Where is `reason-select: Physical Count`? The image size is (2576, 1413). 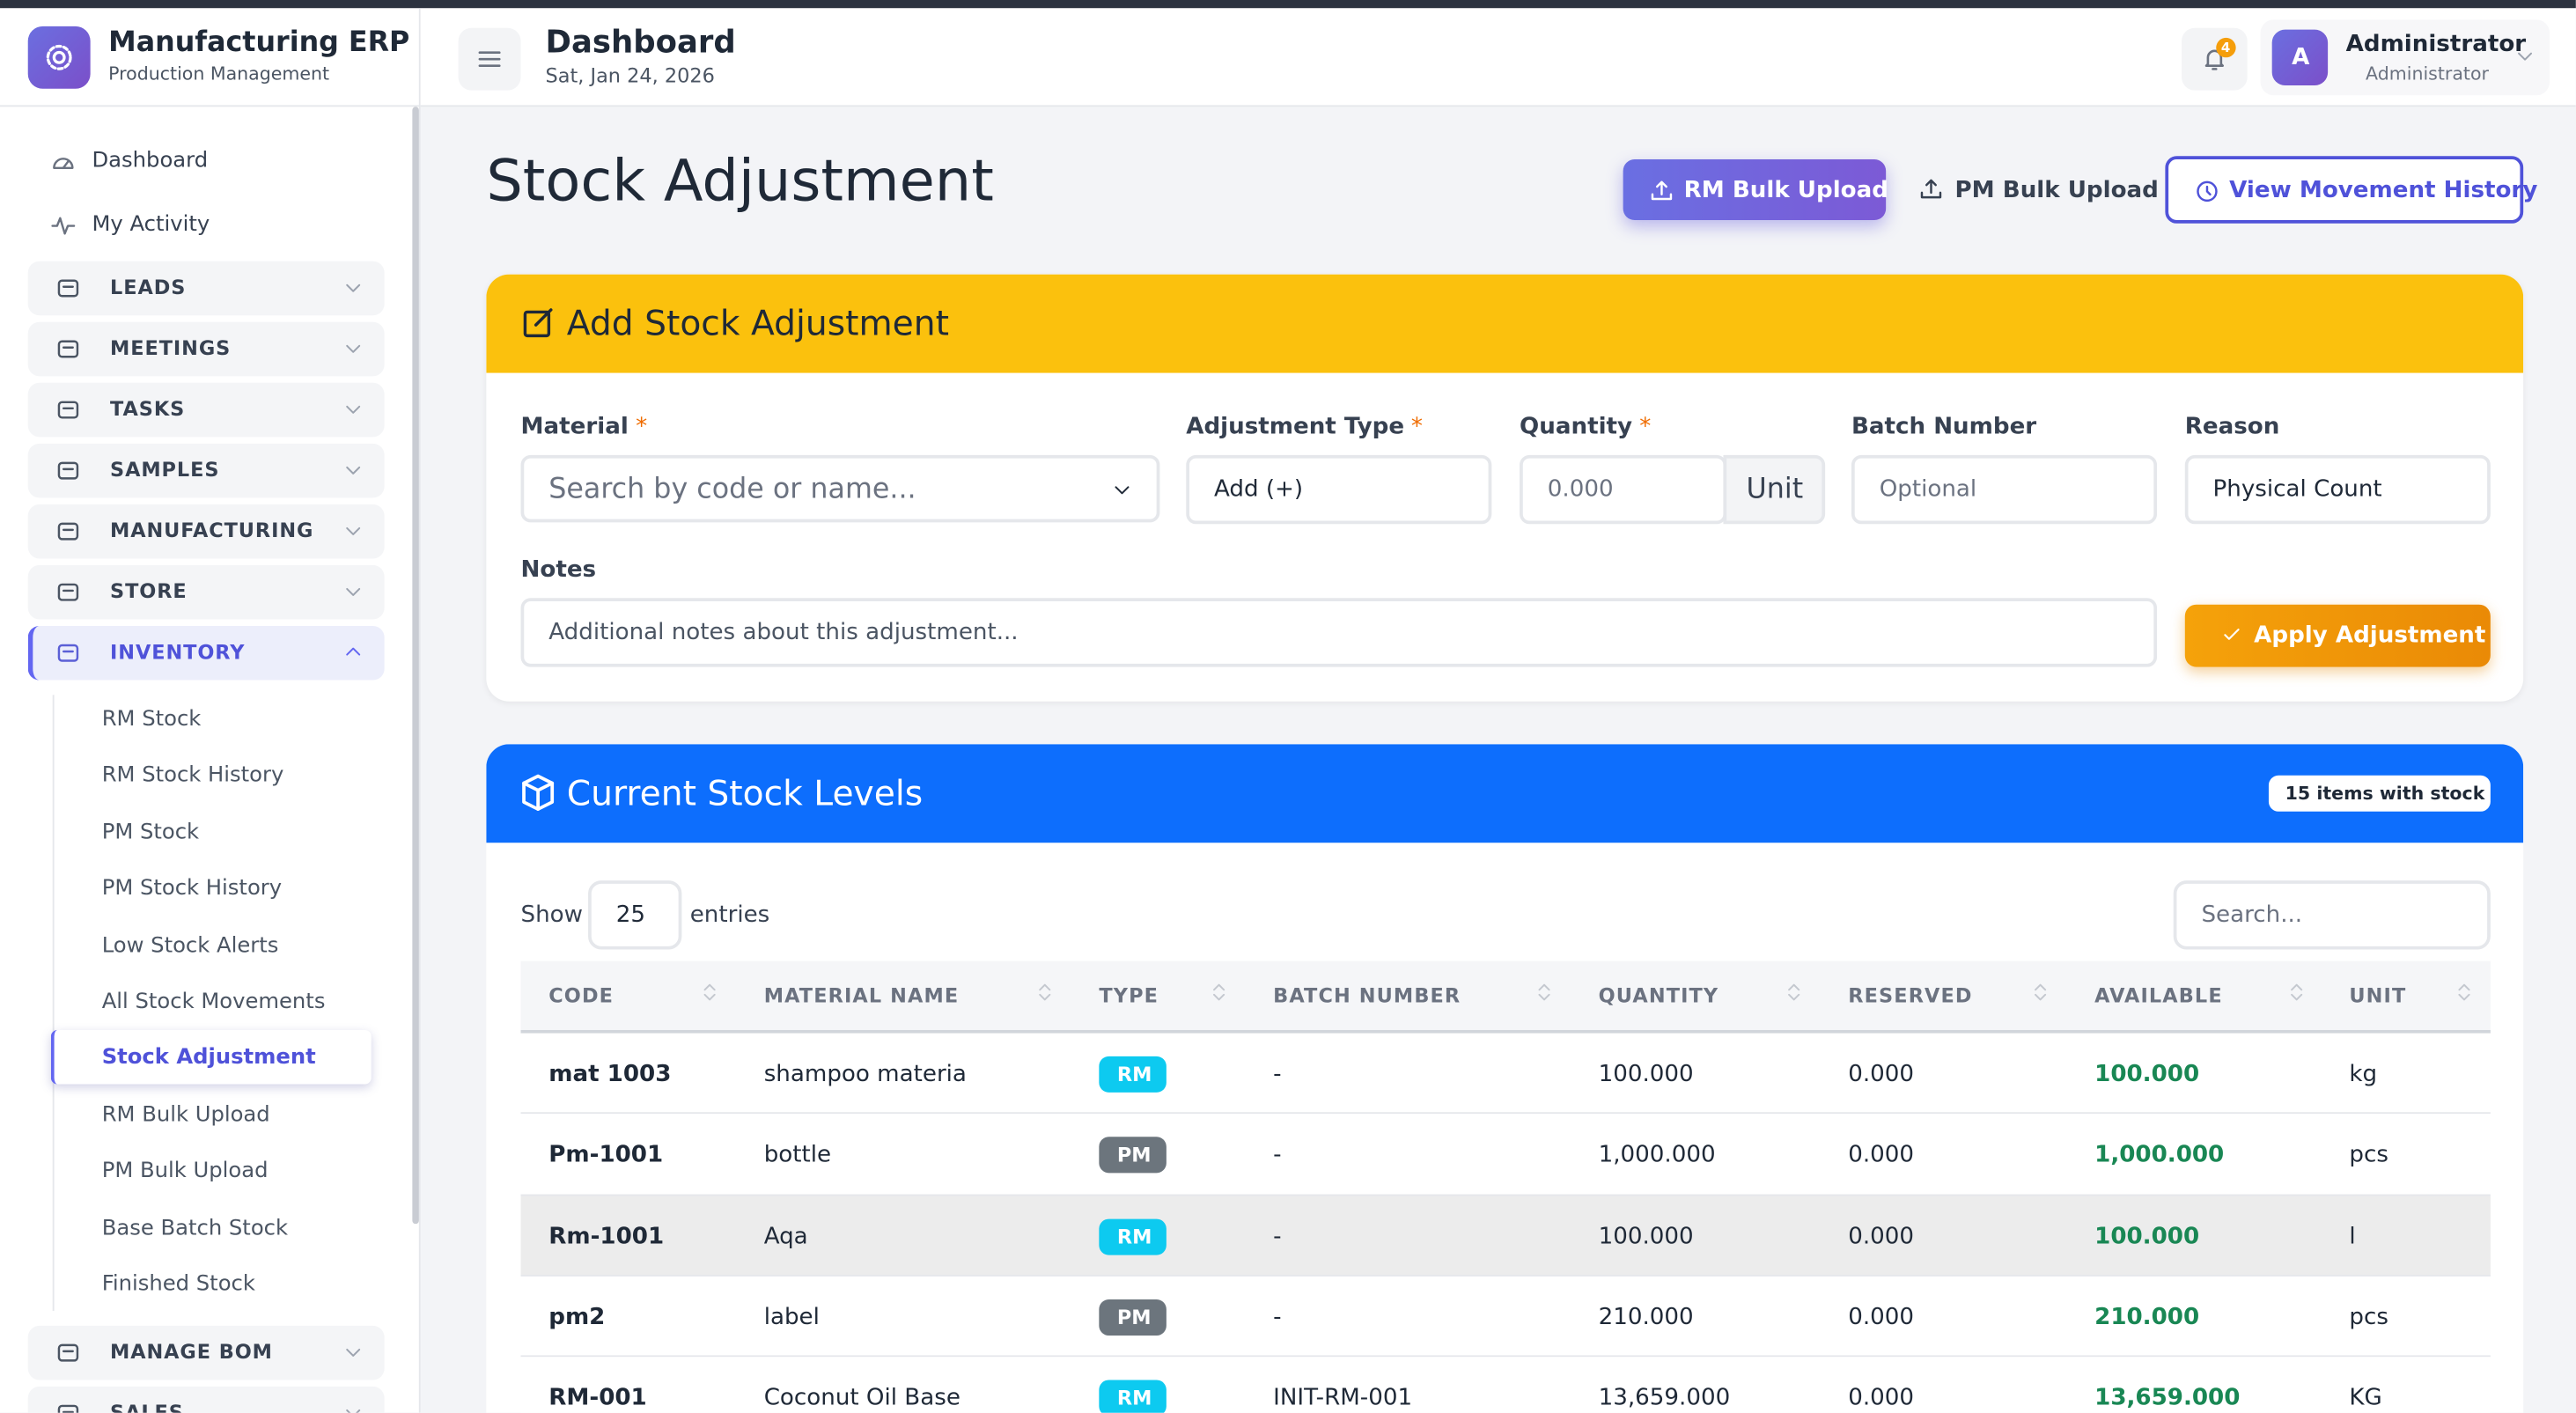 reason-select: Physical Count is located at coordinates (2338, 489).